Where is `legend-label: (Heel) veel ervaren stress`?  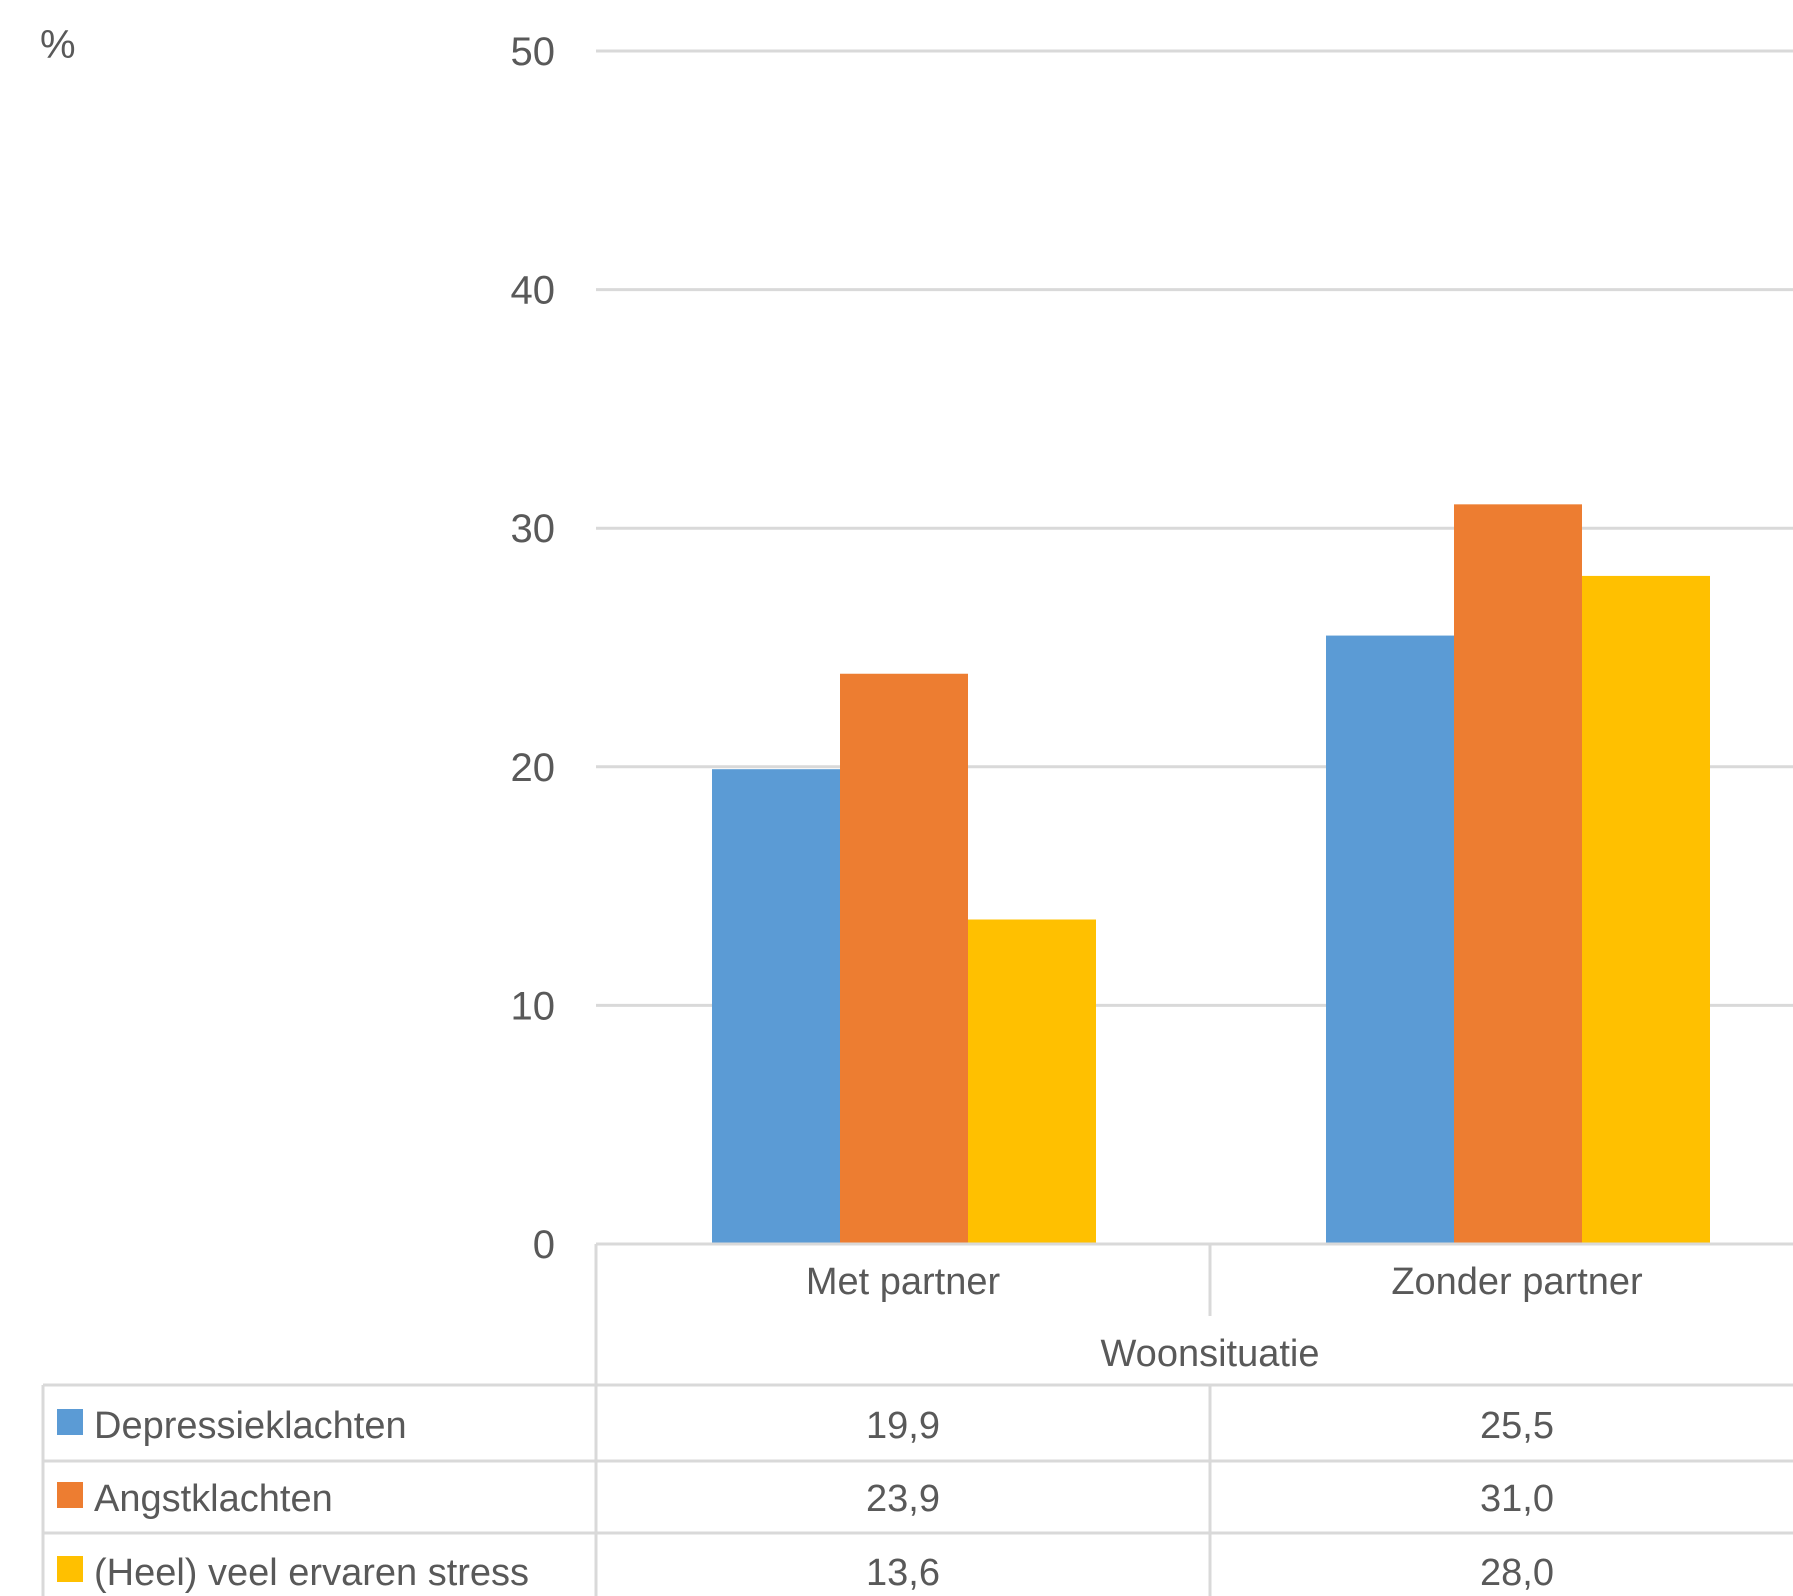
legend-label: (Heel) veel ervaren stress is located at coordinates (311, 1573).